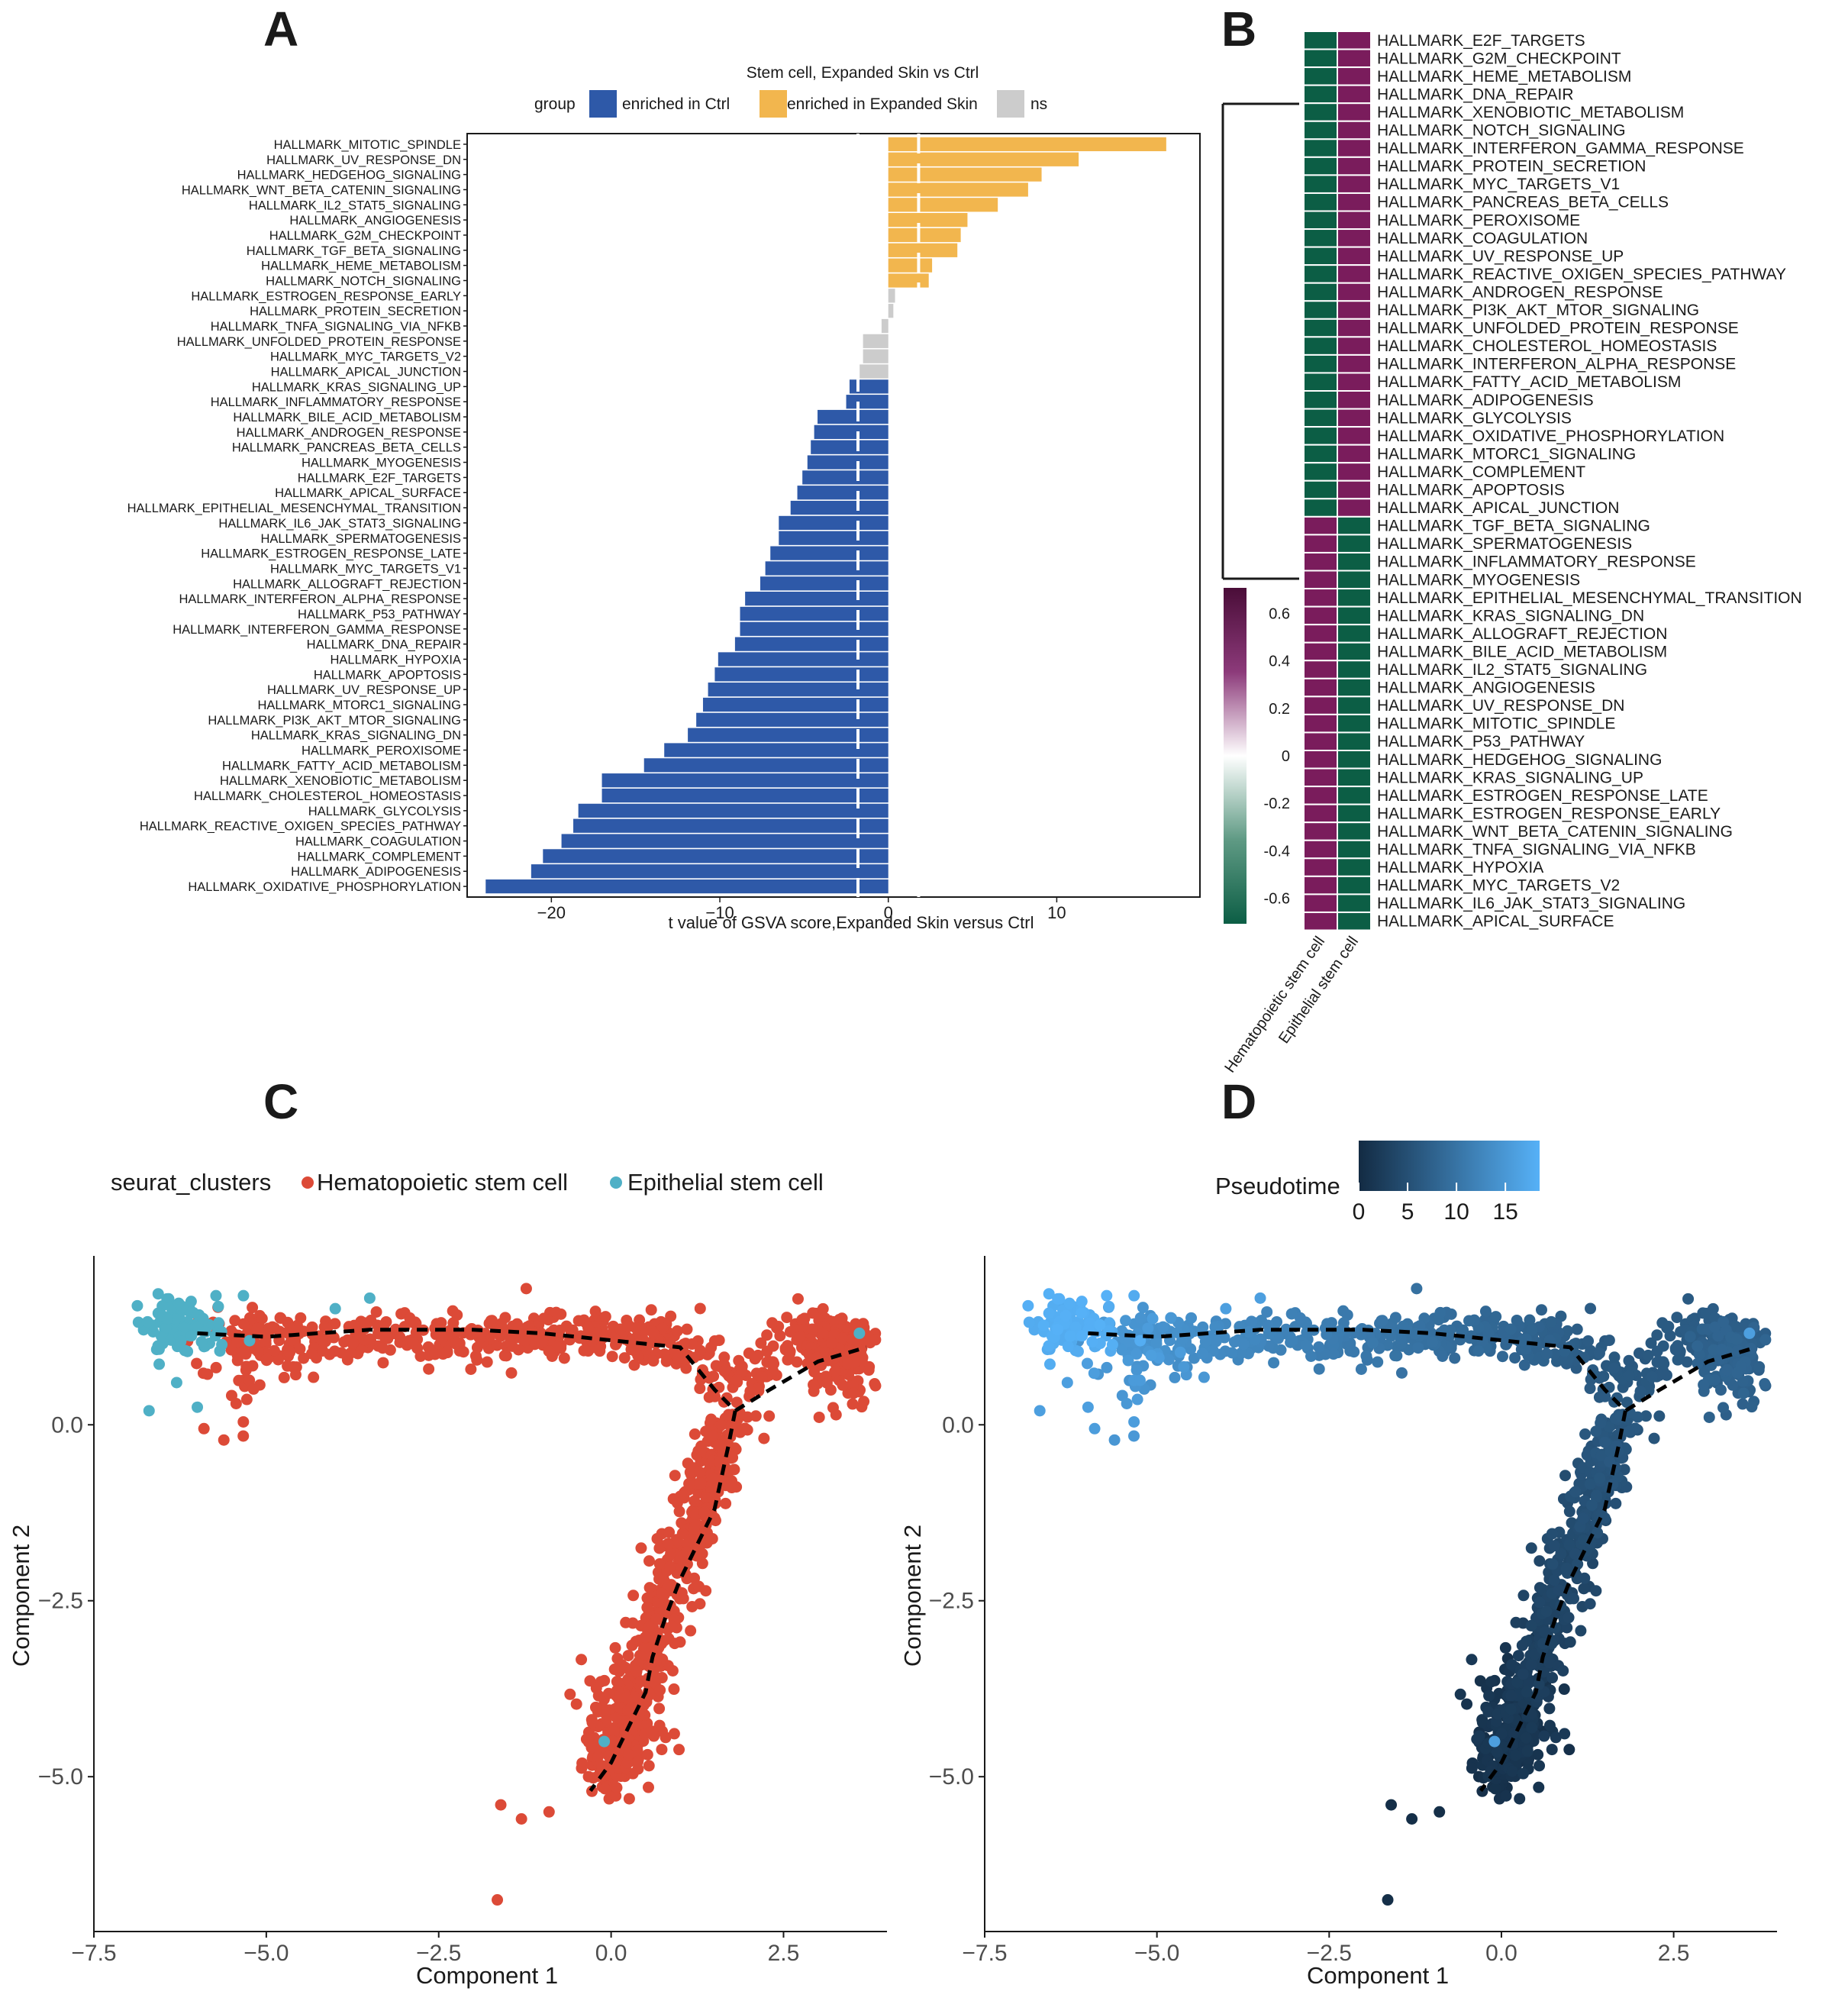  I want to click on pseudotime-legend-title: Pseudotime, so click(1278, 1186).